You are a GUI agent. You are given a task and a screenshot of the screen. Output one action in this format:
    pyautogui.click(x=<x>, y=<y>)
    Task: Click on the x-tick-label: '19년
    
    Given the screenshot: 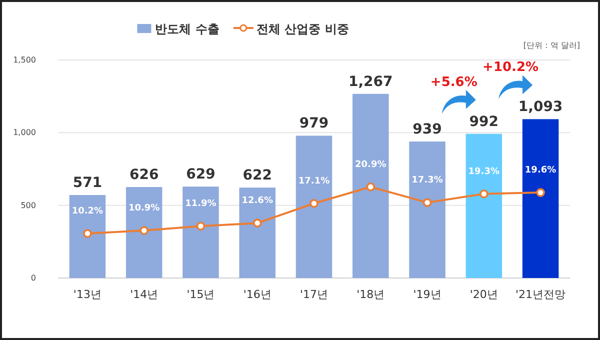 What is the action you would take?
    pyautogui.click(x=427, y=294)
    